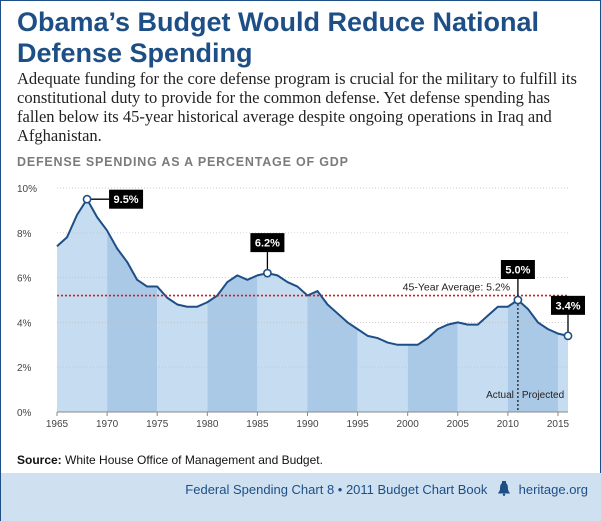 The width and height of the screenshot is (601, 521). I want to click on x-tick-label: 1970, so click(107, 424).